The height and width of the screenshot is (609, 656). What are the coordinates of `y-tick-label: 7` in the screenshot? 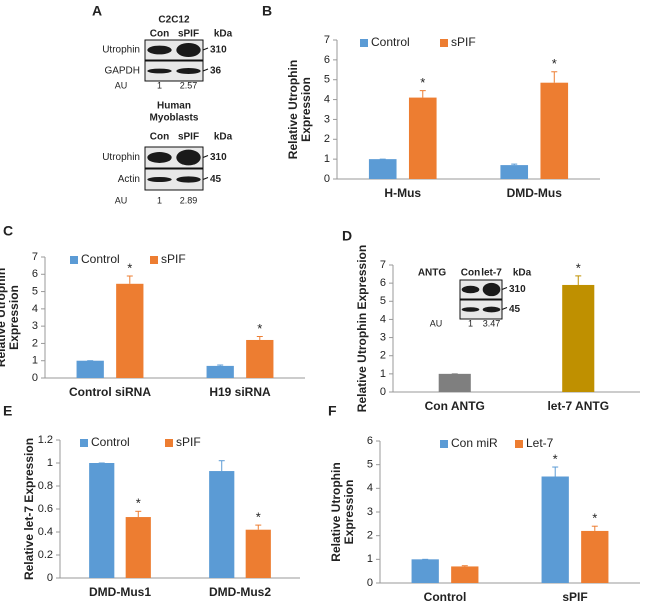 It's located at (327, 40).